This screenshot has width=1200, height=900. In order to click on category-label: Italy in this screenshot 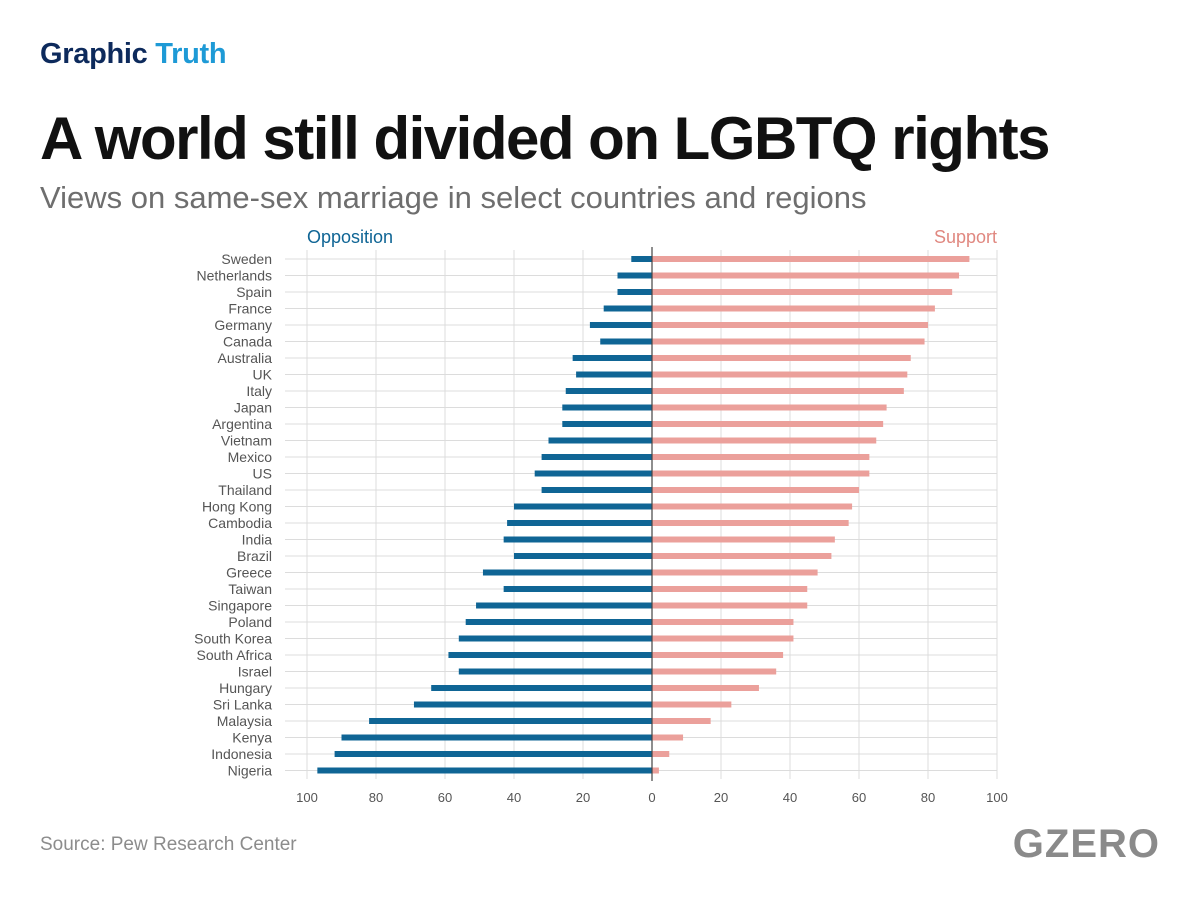, I will do `click(259, 391)`.